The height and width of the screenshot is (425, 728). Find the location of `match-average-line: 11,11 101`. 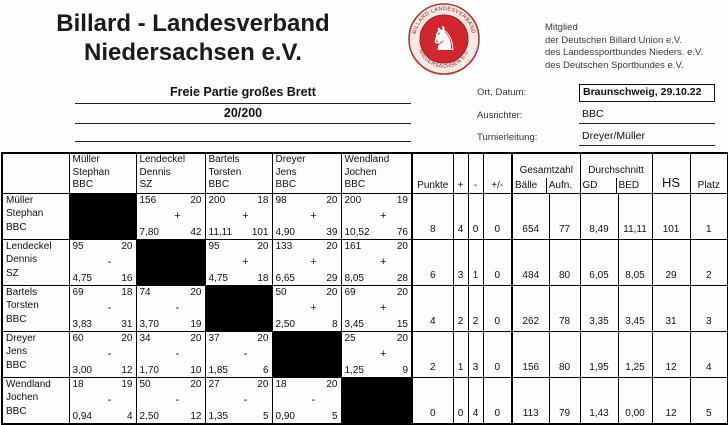

match-average-line: 11,11 101 is located at coordinates (239, 232).